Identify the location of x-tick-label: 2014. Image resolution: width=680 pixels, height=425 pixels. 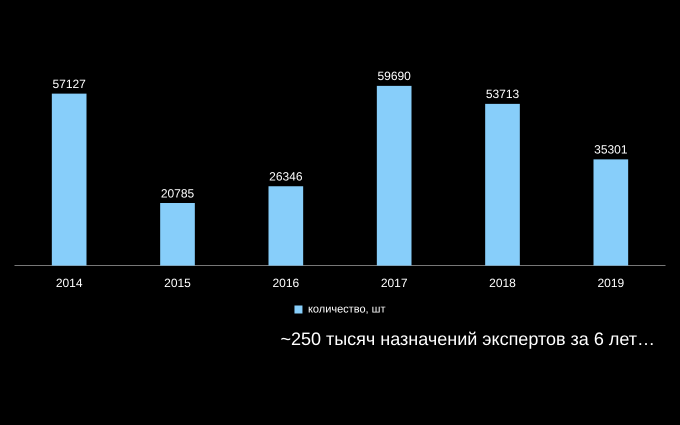
(69, 283).